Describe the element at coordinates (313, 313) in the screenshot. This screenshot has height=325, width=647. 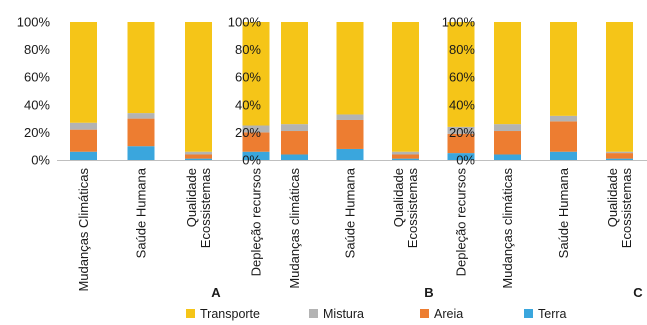
I see `legend-swatch-mistura` at that location.